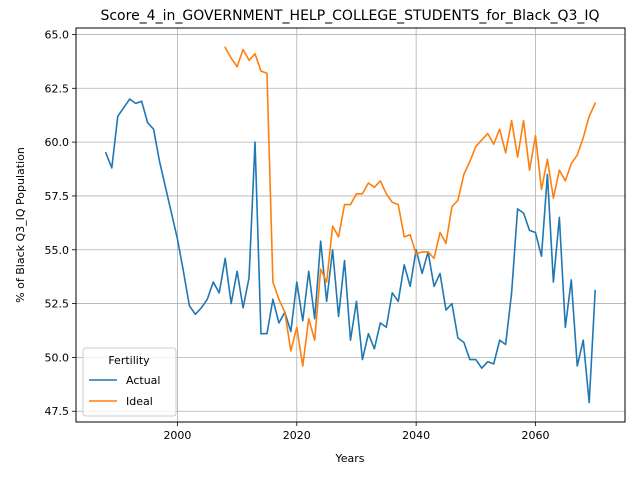  Describe the element at coordinates (57, 250) in the screenshot. I see `y-tick-label: 55.0` at that location.